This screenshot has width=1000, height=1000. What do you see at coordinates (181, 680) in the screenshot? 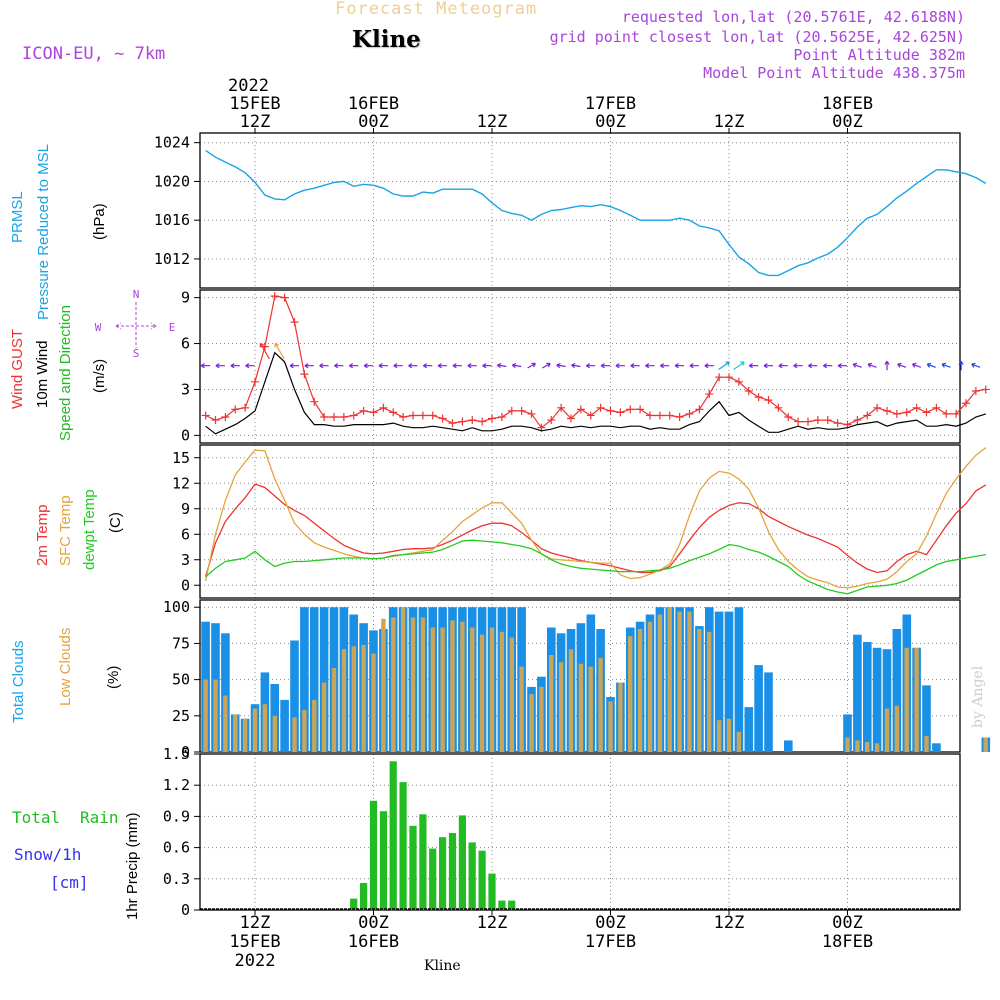
I see `y-tick-label: 50` at bounding box center [181, 680].